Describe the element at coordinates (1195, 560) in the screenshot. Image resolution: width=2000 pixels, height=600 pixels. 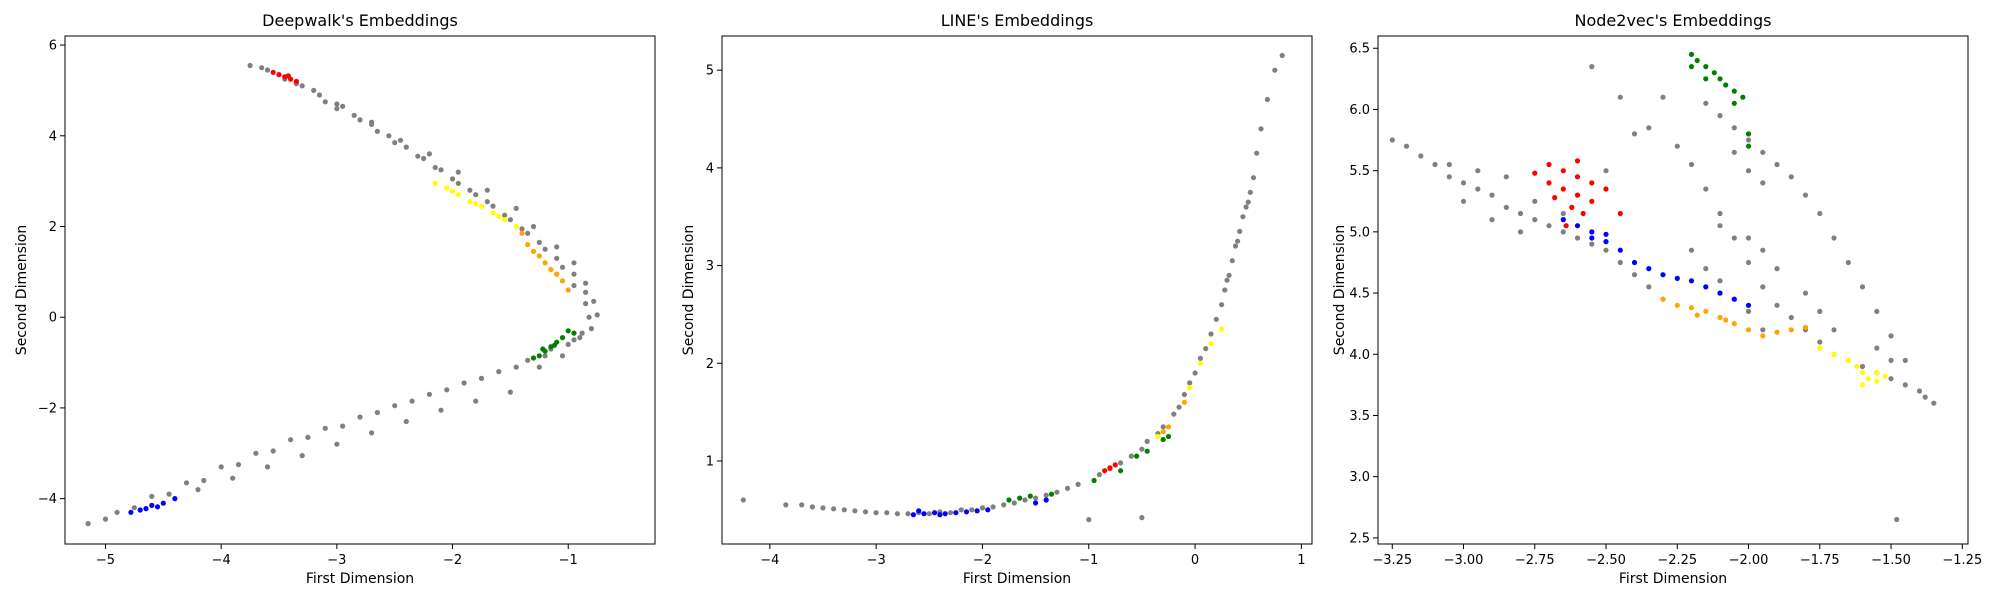
I see `x-tick-label: 0` at that location.